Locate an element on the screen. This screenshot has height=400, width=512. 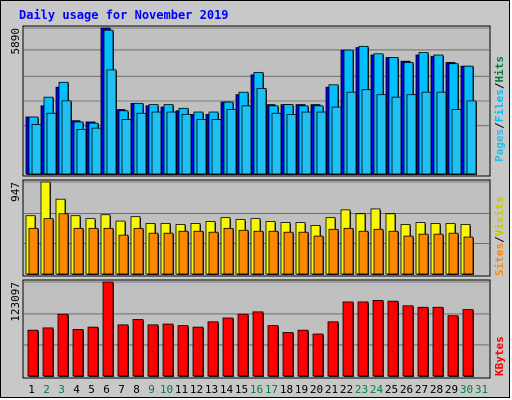
x-label-28: 28 is located at coordinates (436, 389).